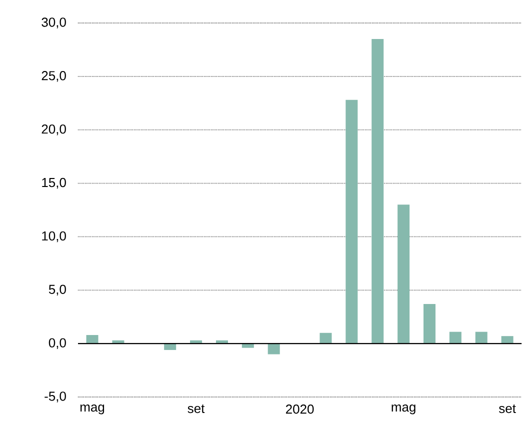  Describe the element at coordinates (300, 409) in the screenshot. I see `x-tick-label: 2020` at that location.